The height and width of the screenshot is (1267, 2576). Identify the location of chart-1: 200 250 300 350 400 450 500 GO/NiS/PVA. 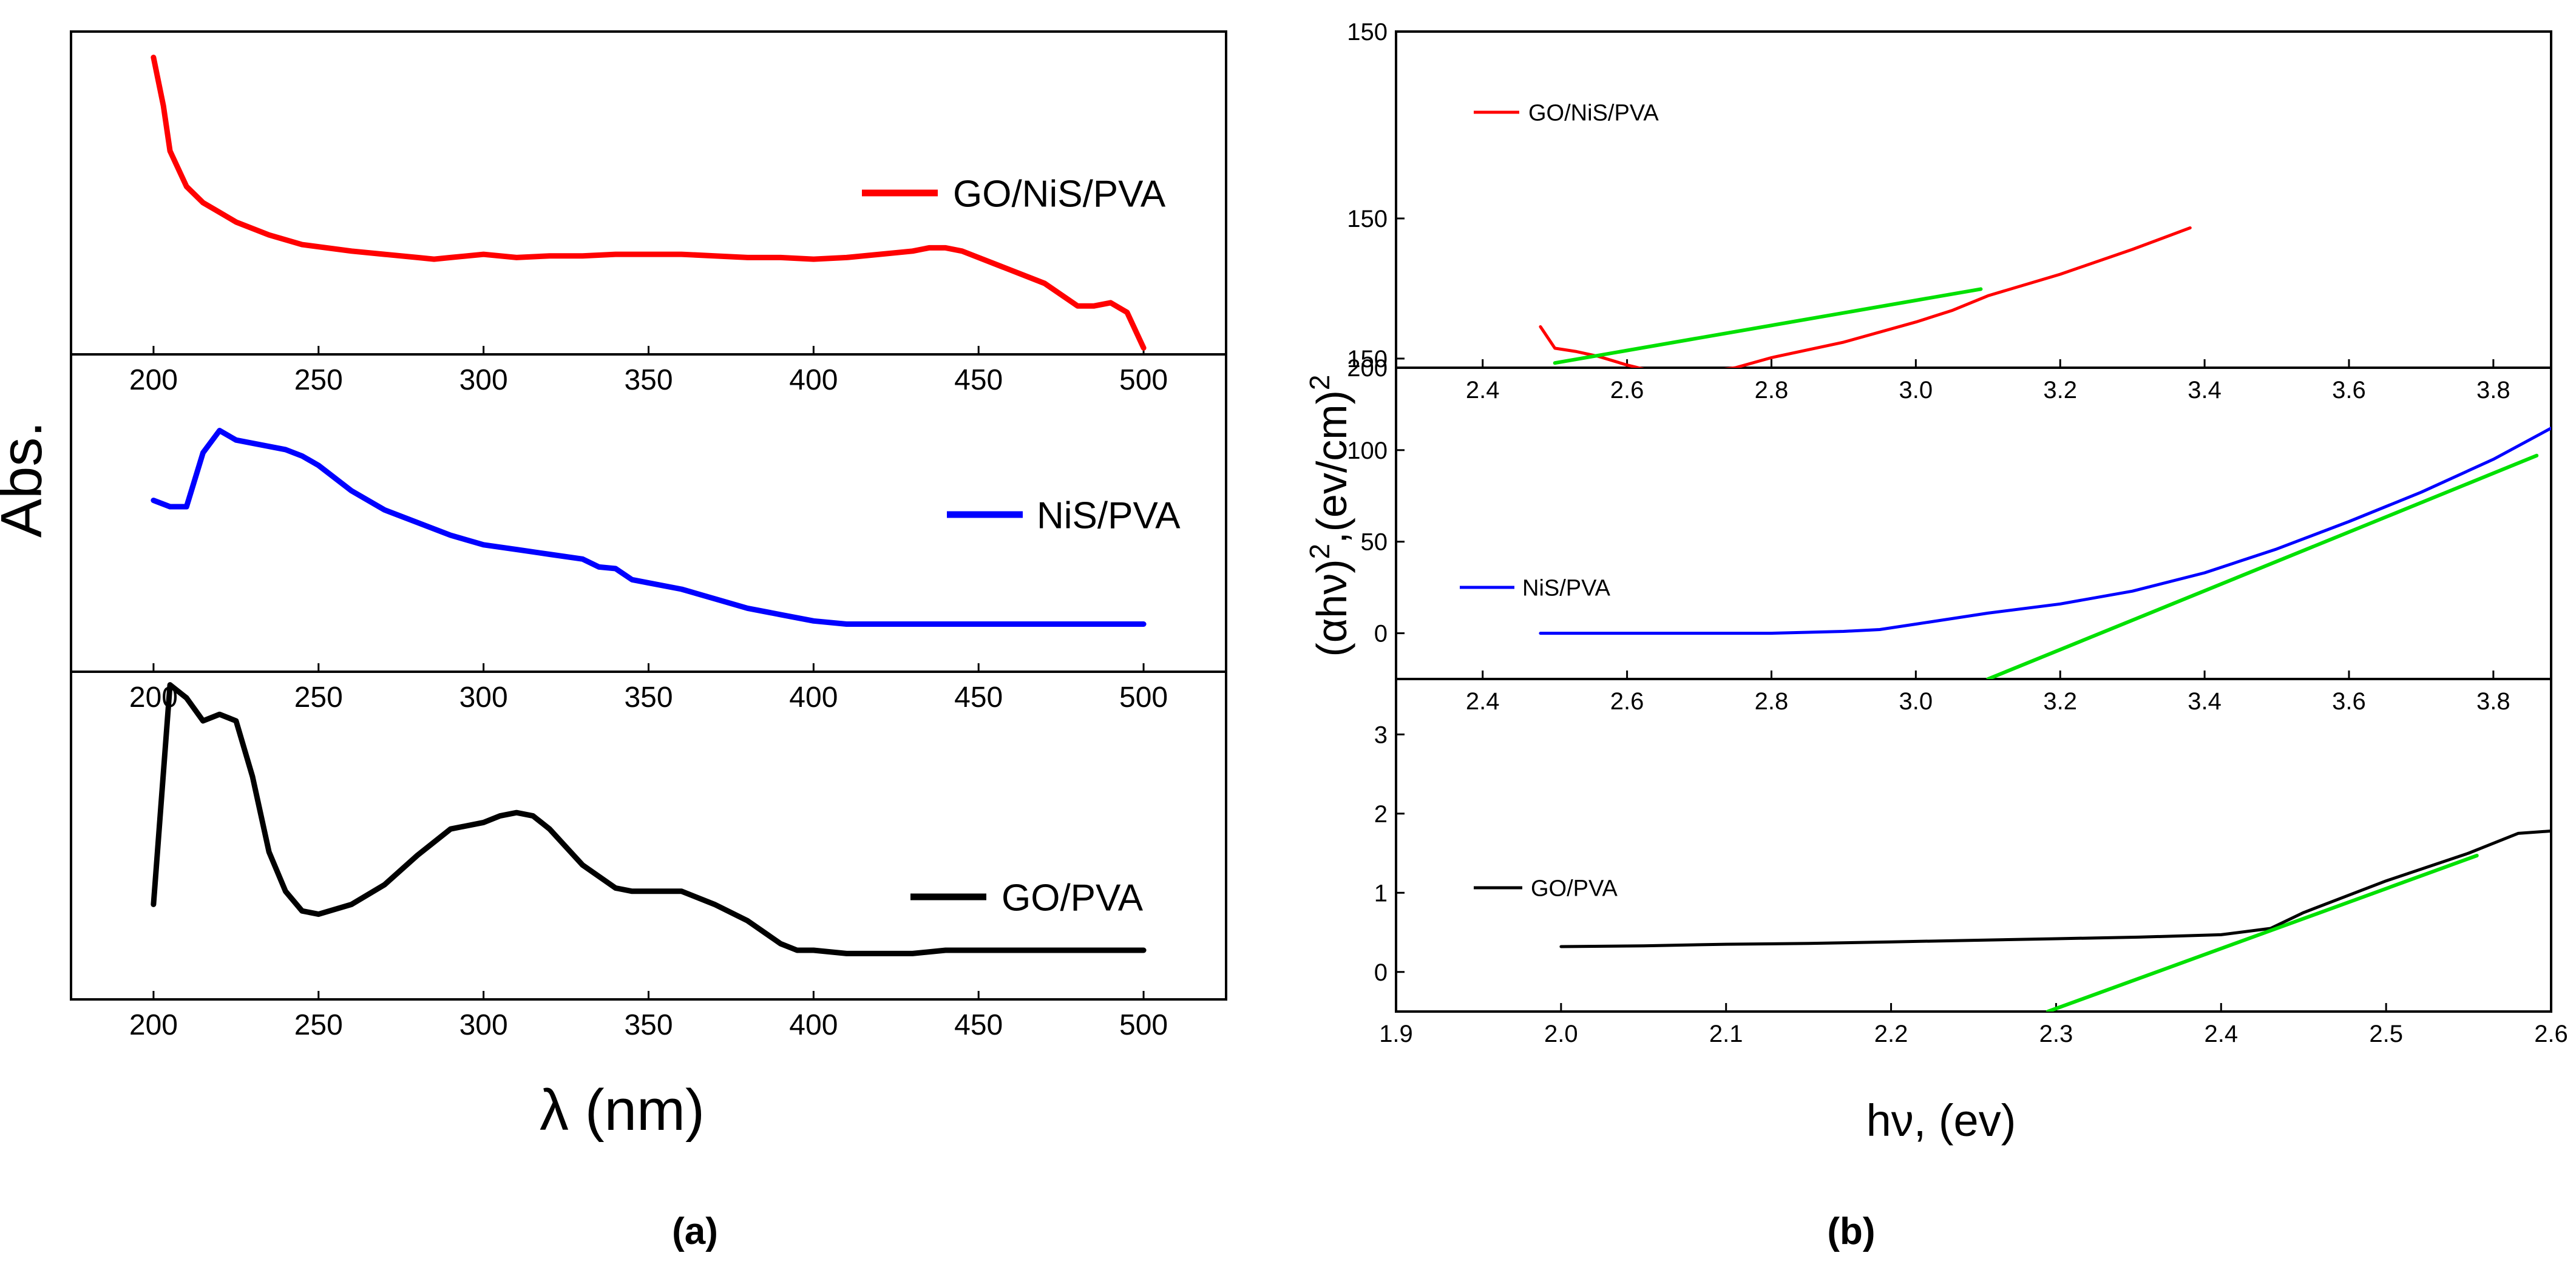
(648, 225).